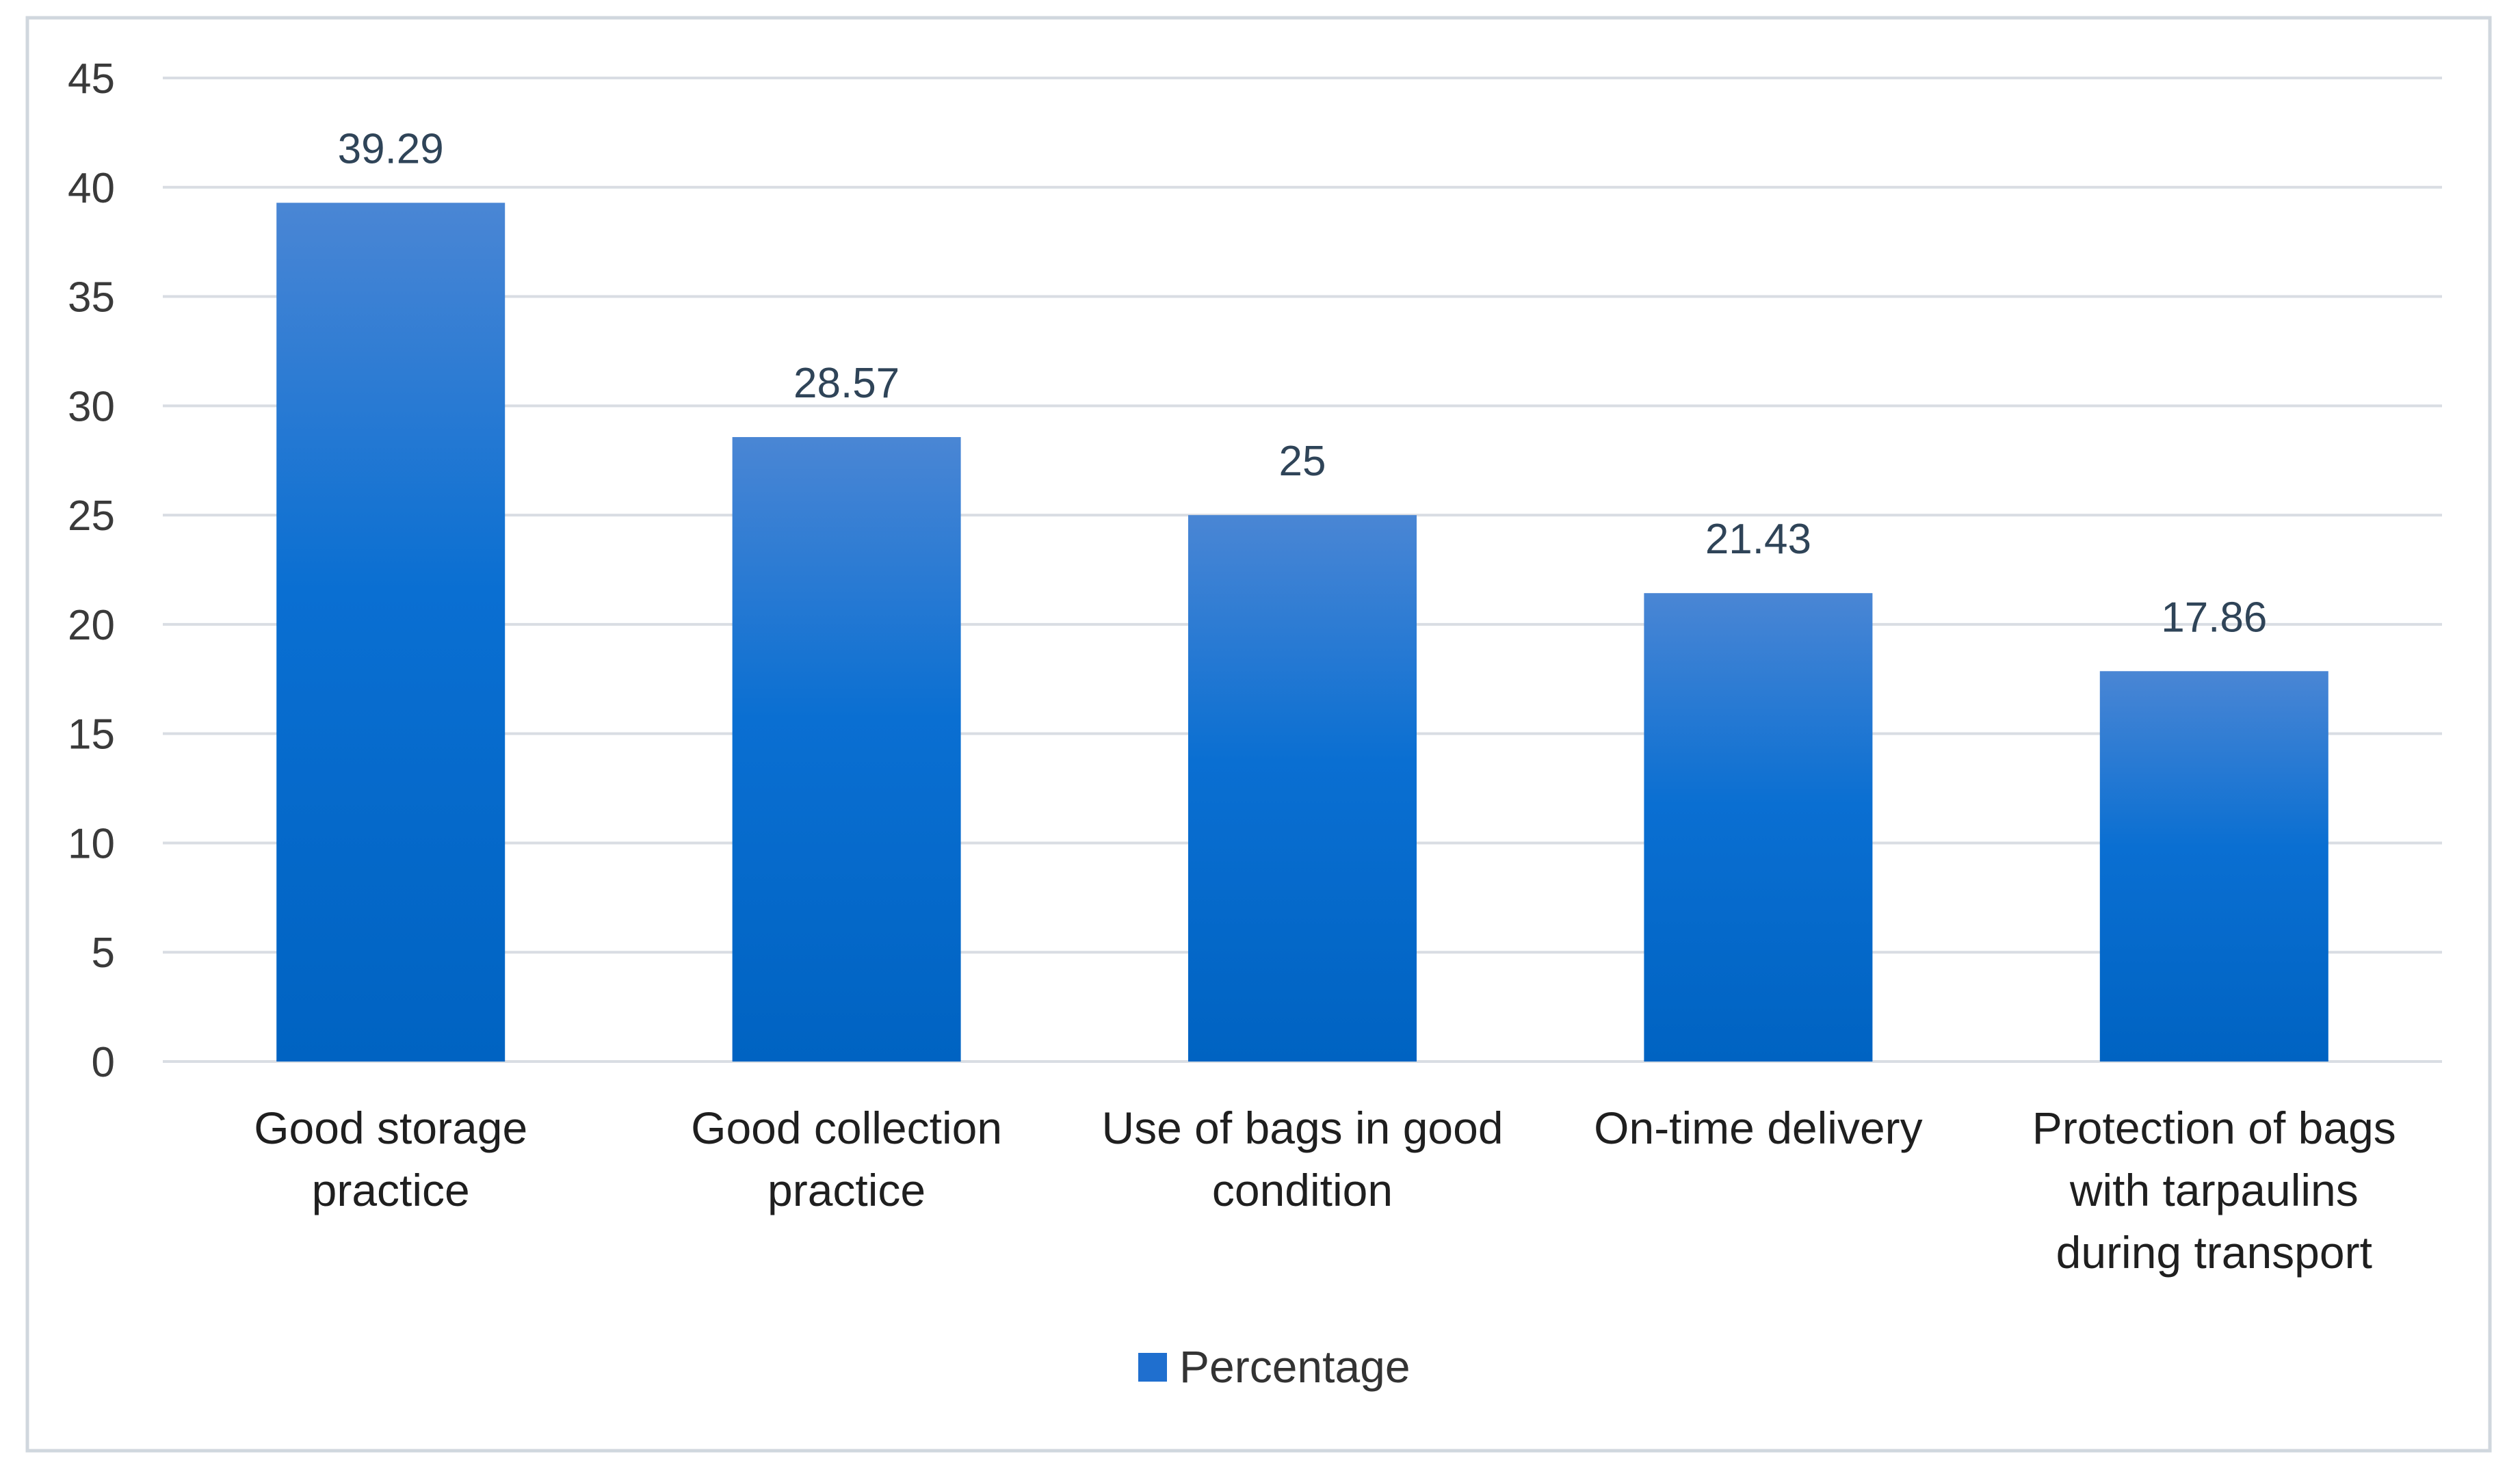  What do you see at coordinates (1302, 462) in the screenshot?
I see `data-label-2: 25` at bounding box center [1302, 462].